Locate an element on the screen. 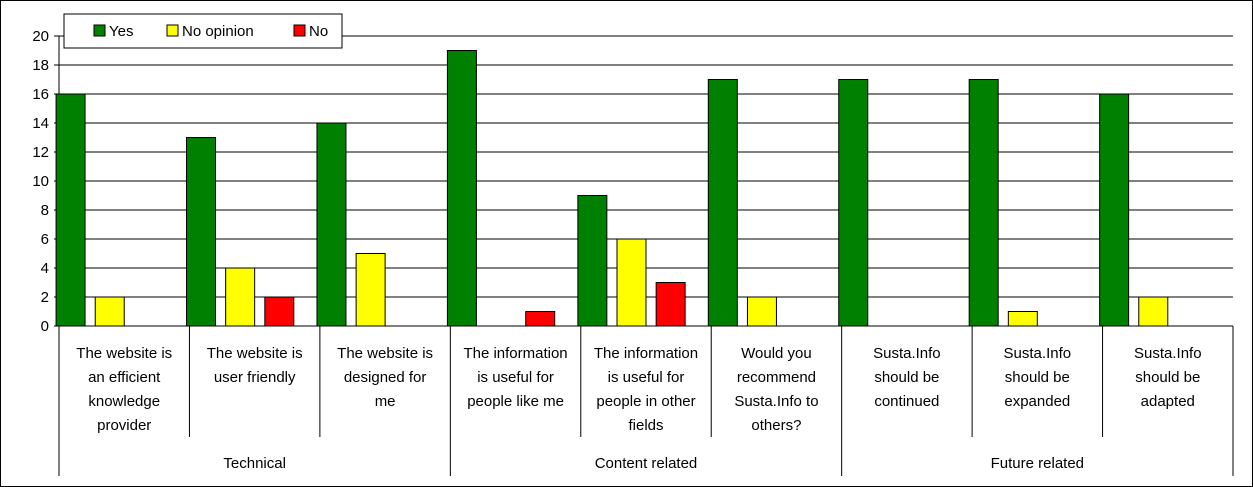 The image size is (1253, 487). y-tick-label: 20 is located at coordinates (40, 36).